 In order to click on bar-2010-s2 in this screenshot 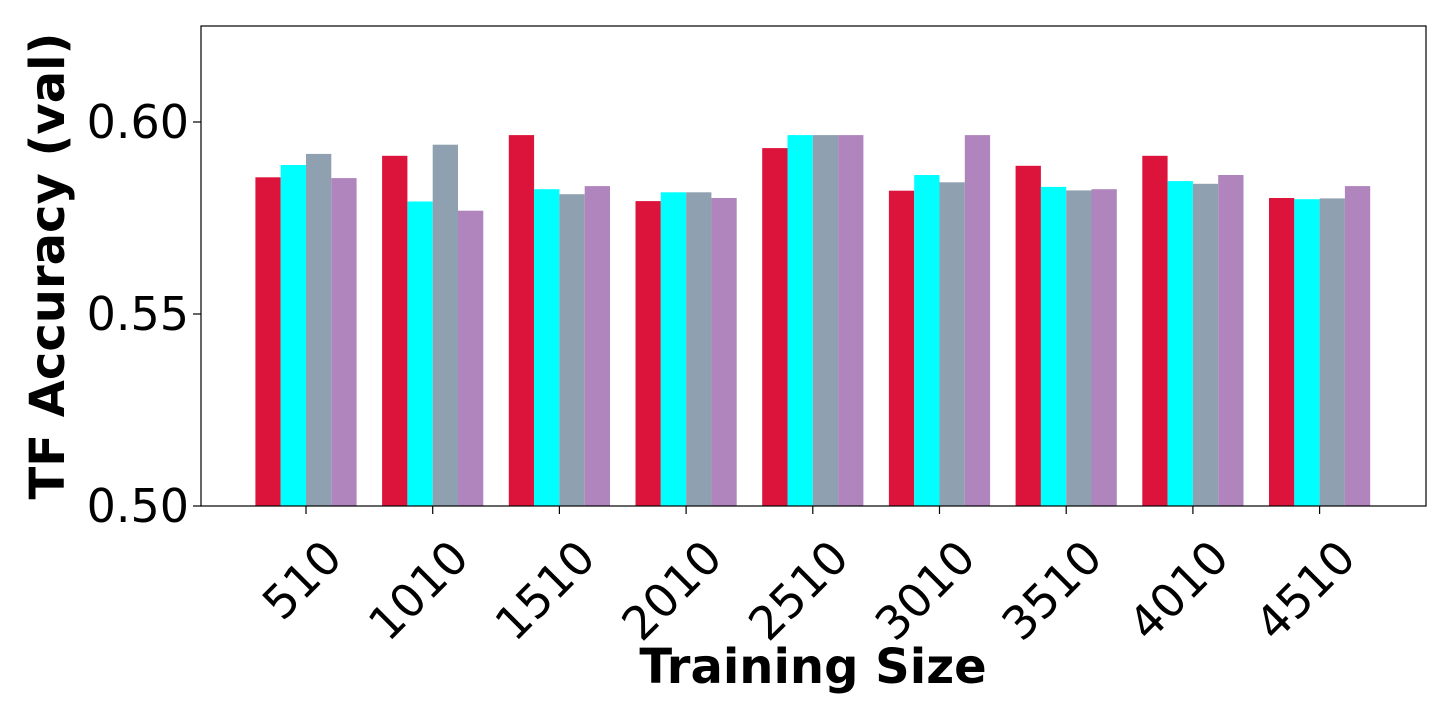, I will do `click(673, 349)`.